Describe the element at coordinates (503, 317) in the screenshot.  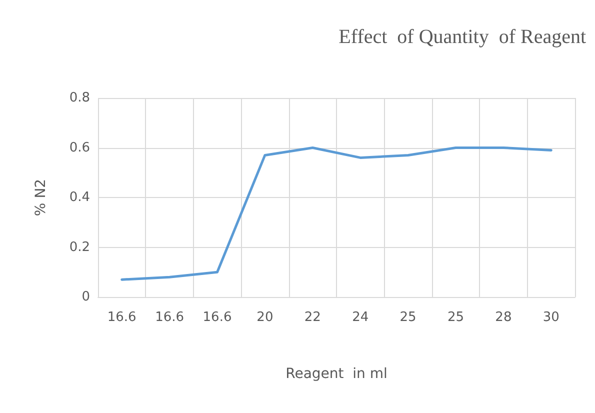
I see `x-tick-label: 28` at that location.